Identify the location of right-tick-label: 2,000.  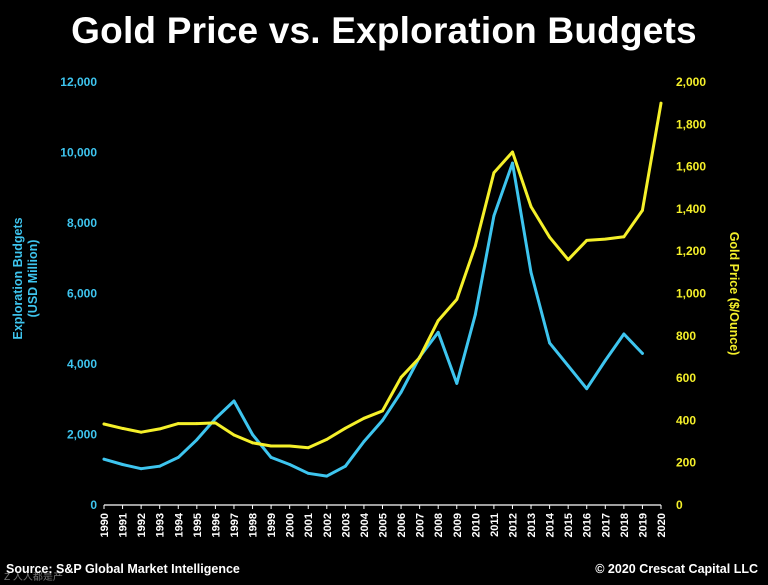
(691, 82).